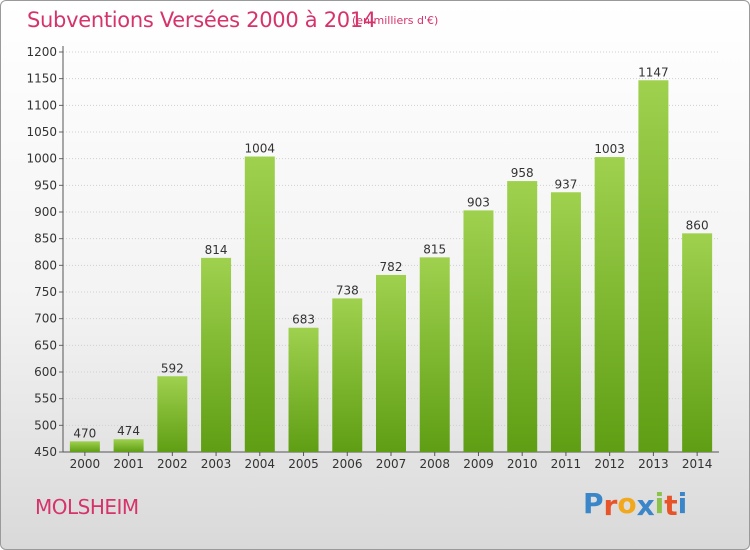  Describe the element at coordinates (434, 354) in the screenshot. I see `bar-2008` at that location.